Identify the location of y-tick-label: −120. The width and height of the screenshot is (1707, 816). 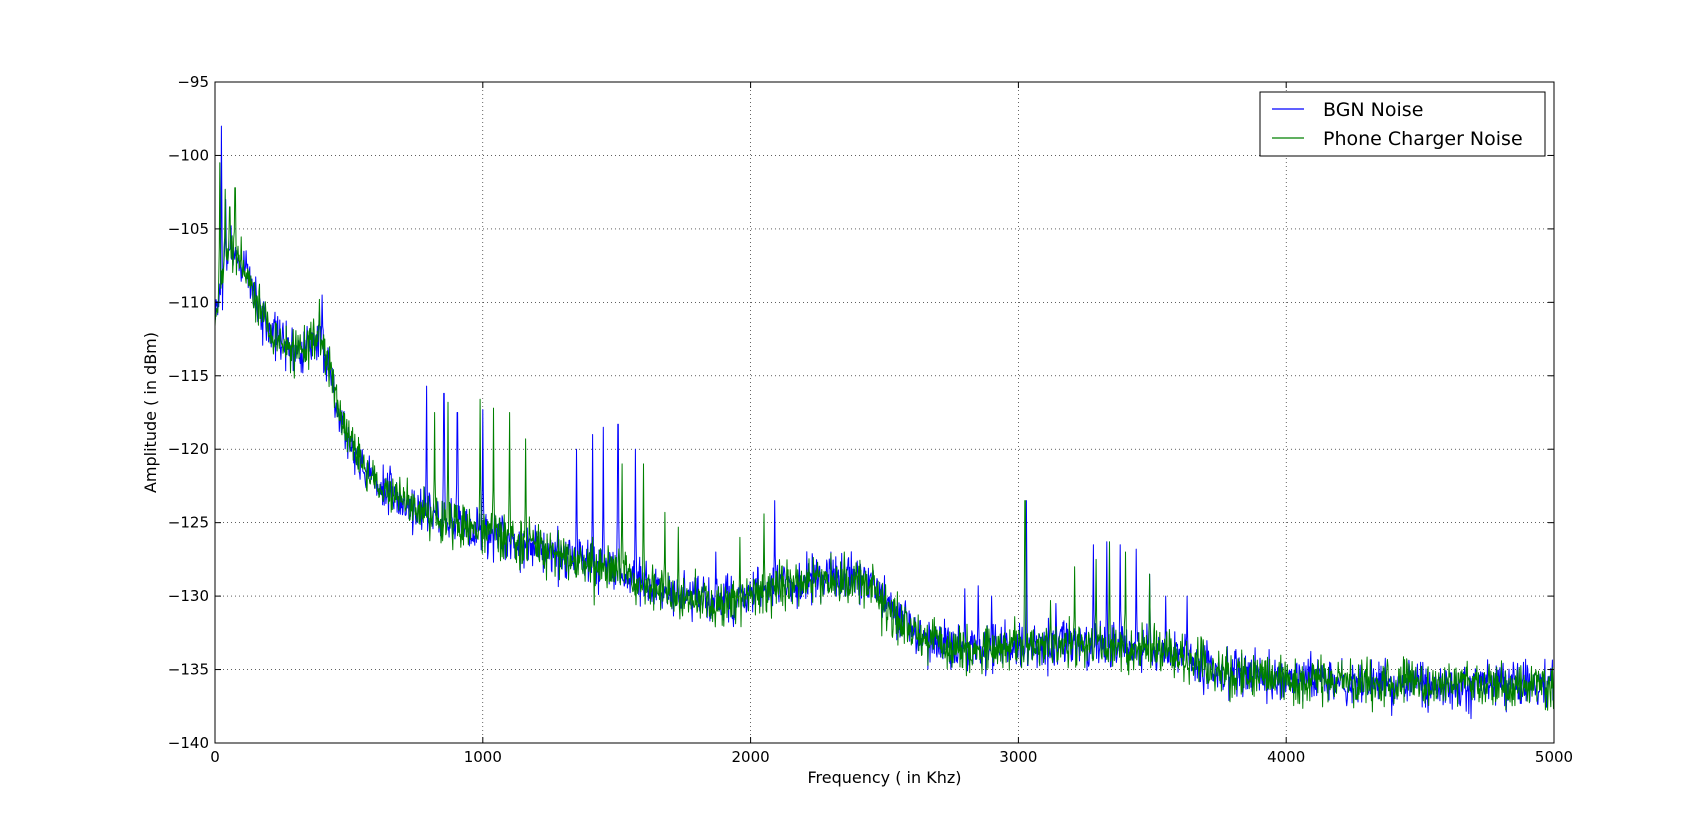
(188, 449).